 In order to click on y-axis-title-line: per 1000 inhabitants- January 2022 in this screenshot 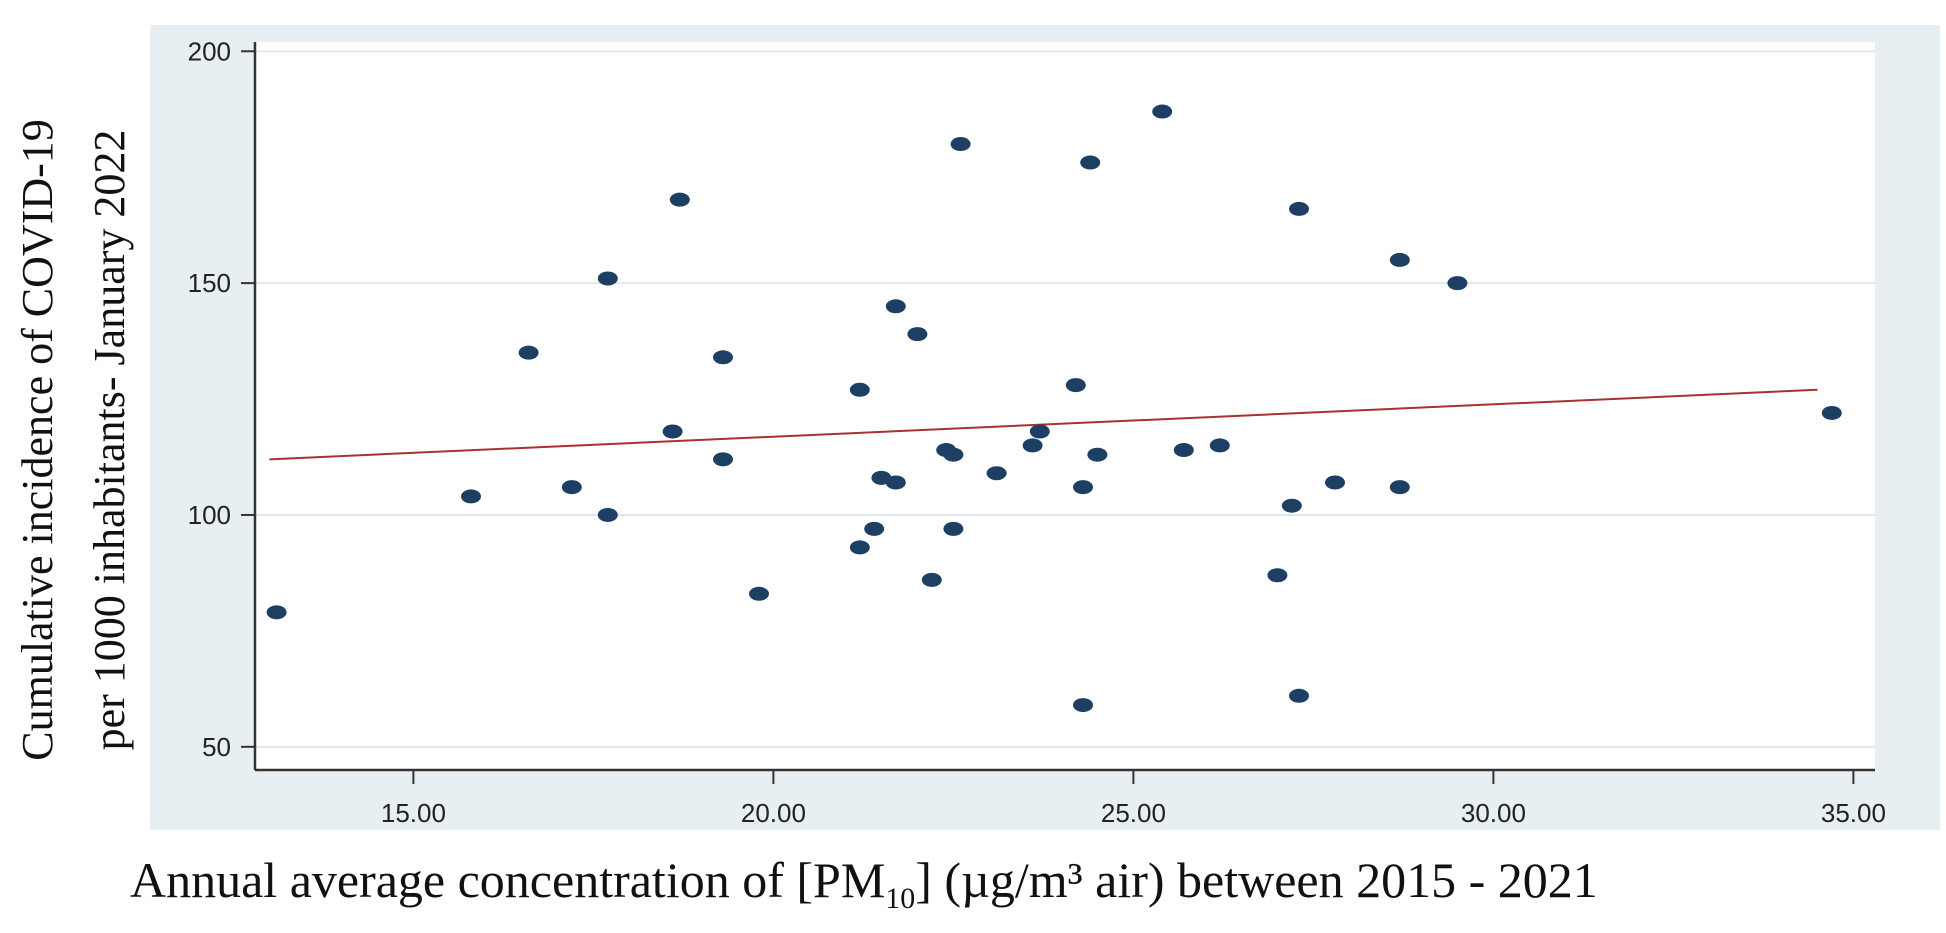, I will do `click(109, 440)`.